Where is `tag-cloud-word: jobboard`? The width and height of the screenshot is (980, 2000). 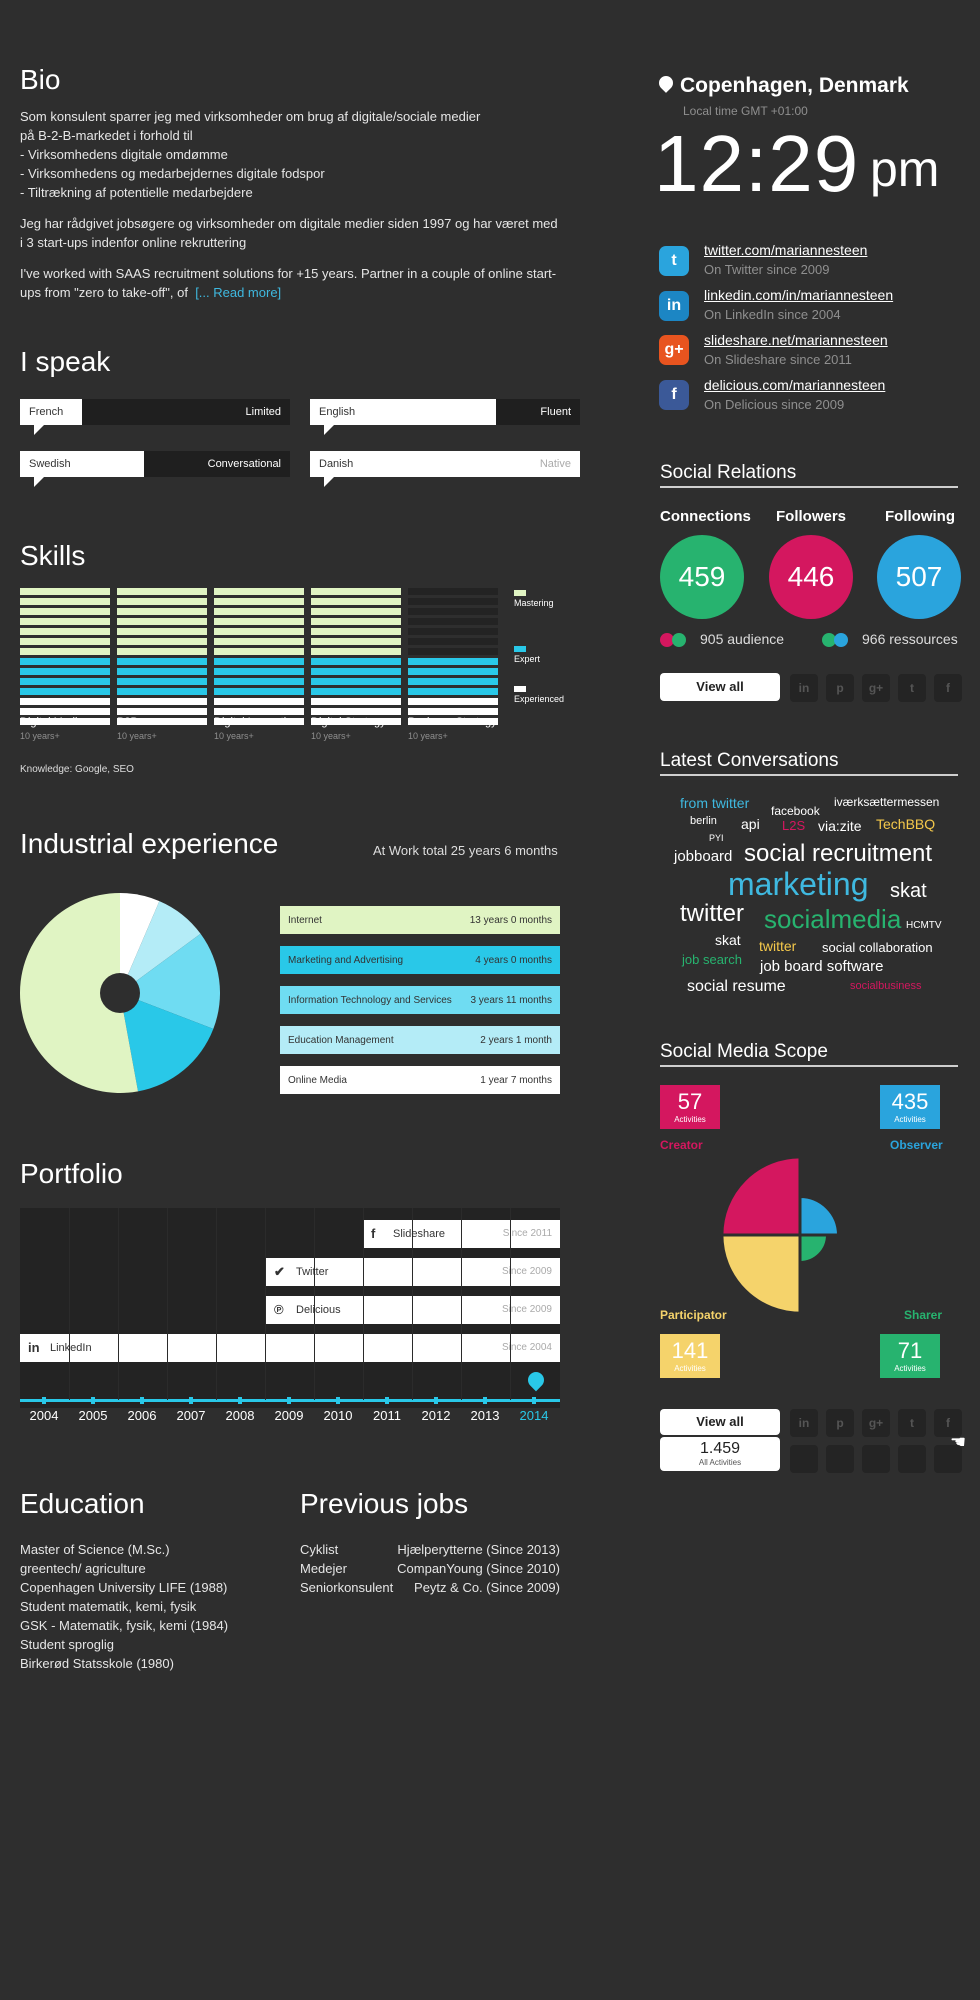 tag-cloud-word: jobboard is located at coordinates (703, 856).